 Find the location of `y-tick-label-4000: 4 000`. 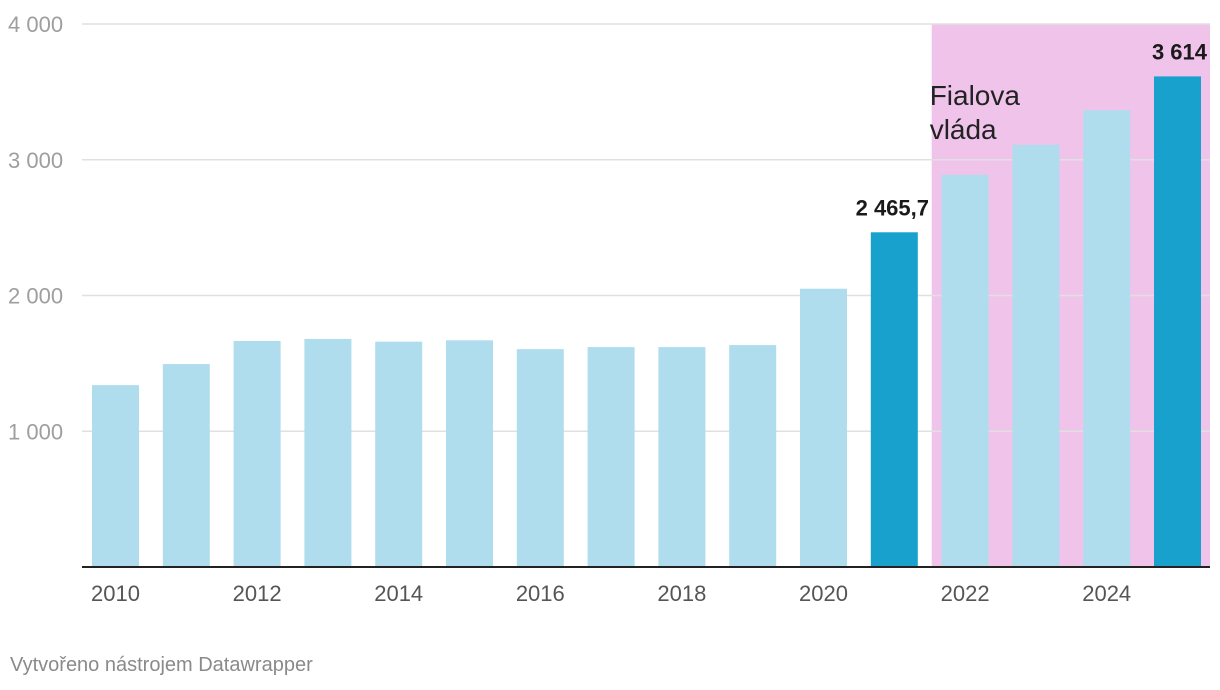

y-tick-label-4000: 4 000 is located at coordinates (35, 24).